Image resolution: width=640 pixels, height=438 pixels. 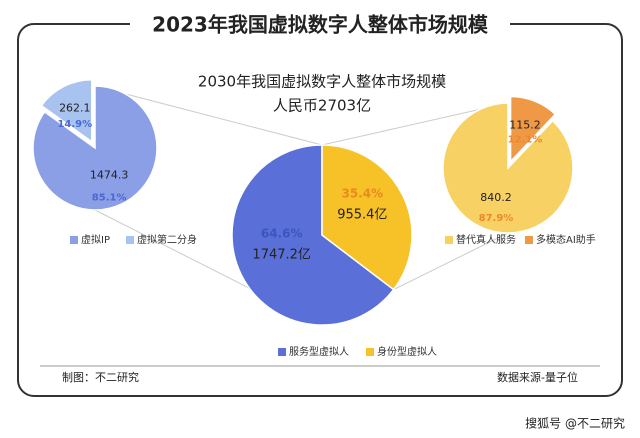 I want to click on watermark: 搜狐号 @不二研究, so click(x=575, y=423).